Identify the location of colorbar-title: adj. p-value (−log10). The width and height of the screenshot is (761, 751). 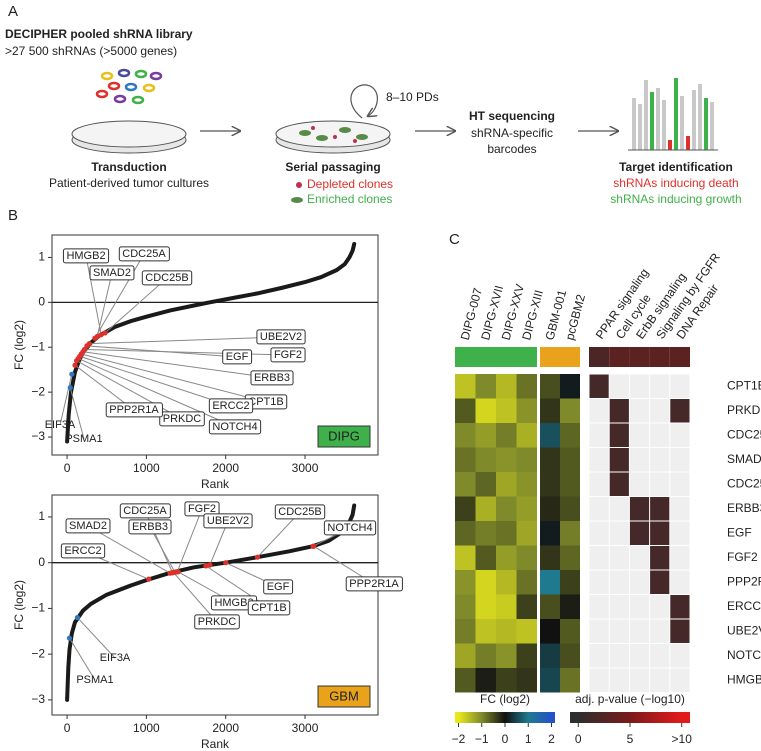
(630, 699).